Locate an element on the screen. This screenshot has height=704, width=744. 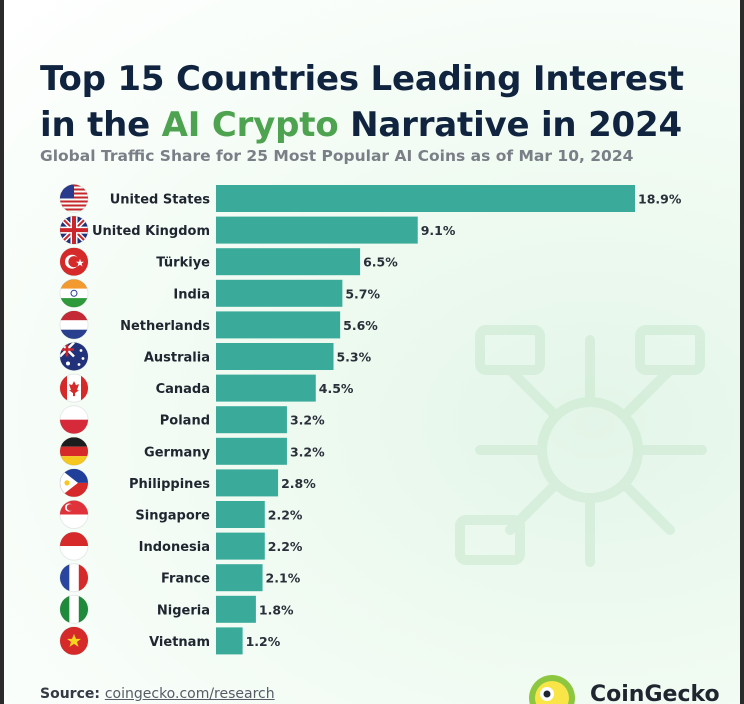
category-label: Australia is located at coordinates (177, 358).